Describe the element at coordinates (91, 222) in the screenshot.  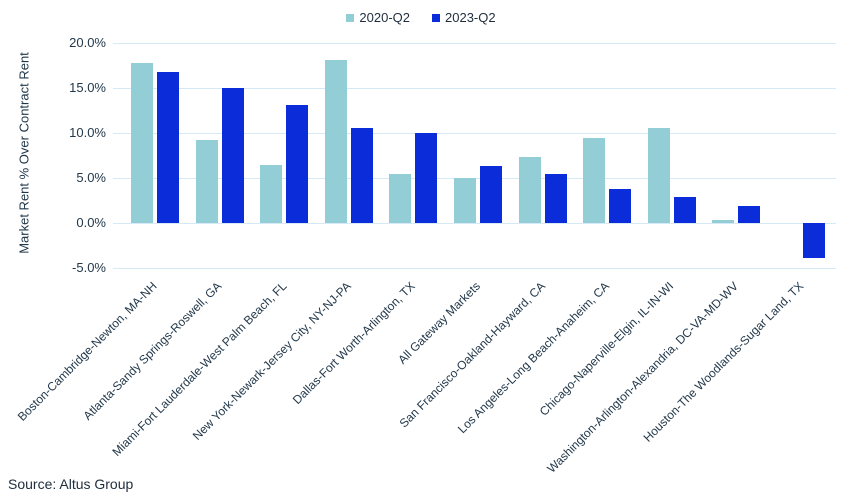
I see `y-tick-label: 0.0%` at that location.